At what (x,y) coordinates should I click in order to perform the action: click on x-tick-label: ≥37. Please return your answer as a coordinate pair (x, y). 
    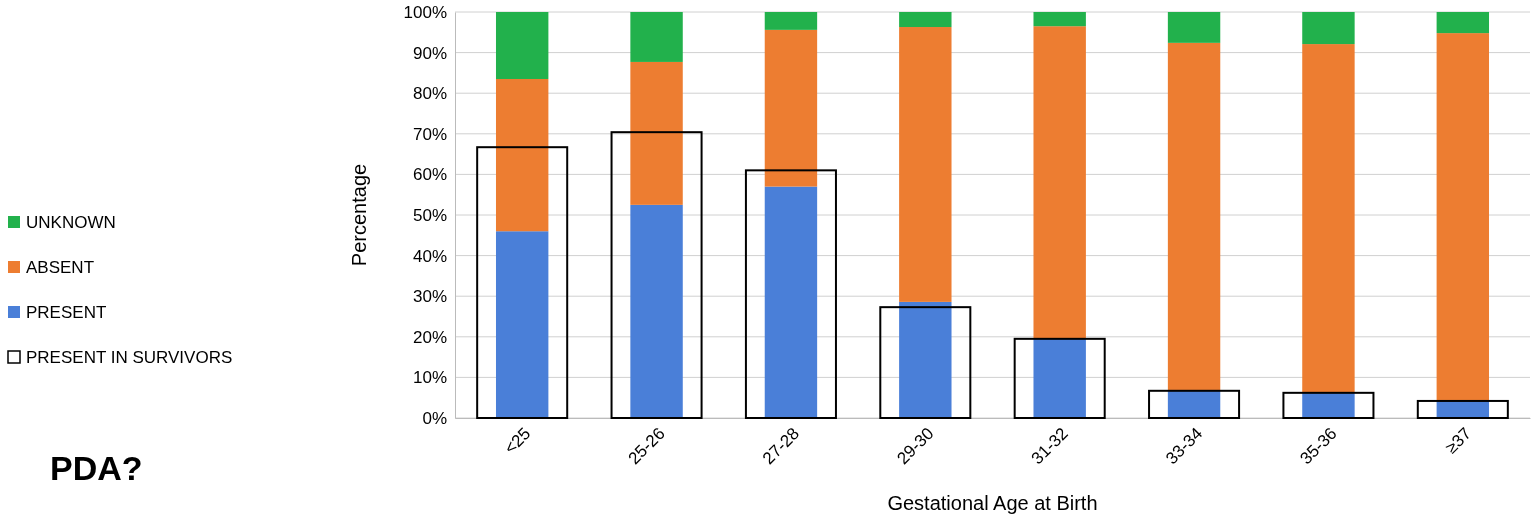
    Looking at the image, I should click on (1458, 440).